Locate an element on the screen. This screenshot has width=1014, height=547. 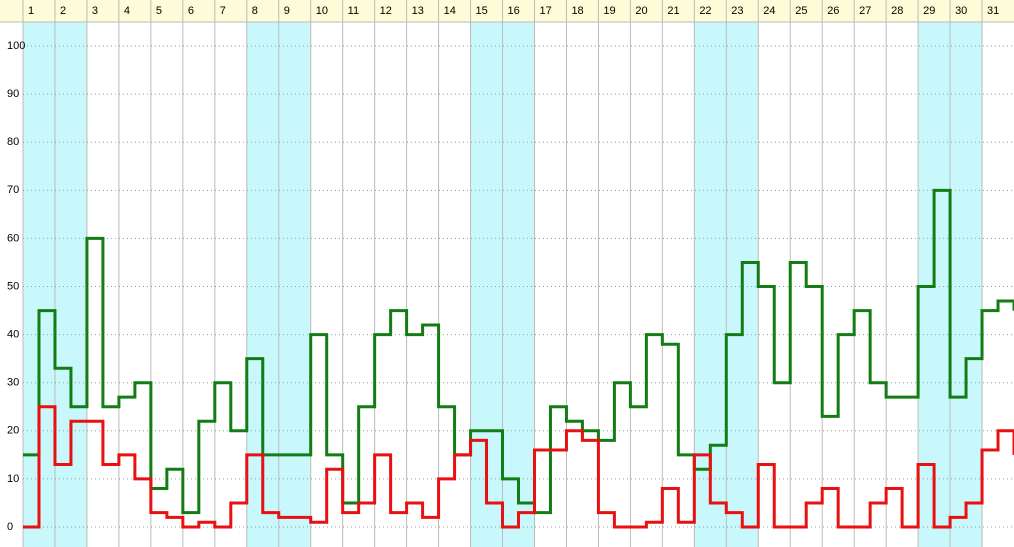
day-label: 17 is located at coordinates (545, 11).